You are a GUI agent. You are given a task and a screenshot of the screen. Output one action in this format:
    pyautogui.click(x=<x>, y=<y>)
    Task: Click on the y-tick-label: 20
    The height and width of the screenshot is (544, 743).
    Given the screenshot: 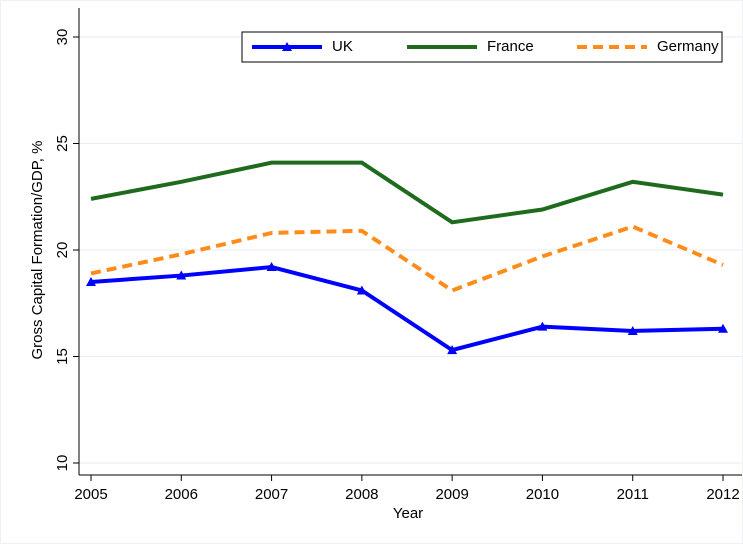 What is the action you would take?
    pyautogui.click(x=62, y=250)
    